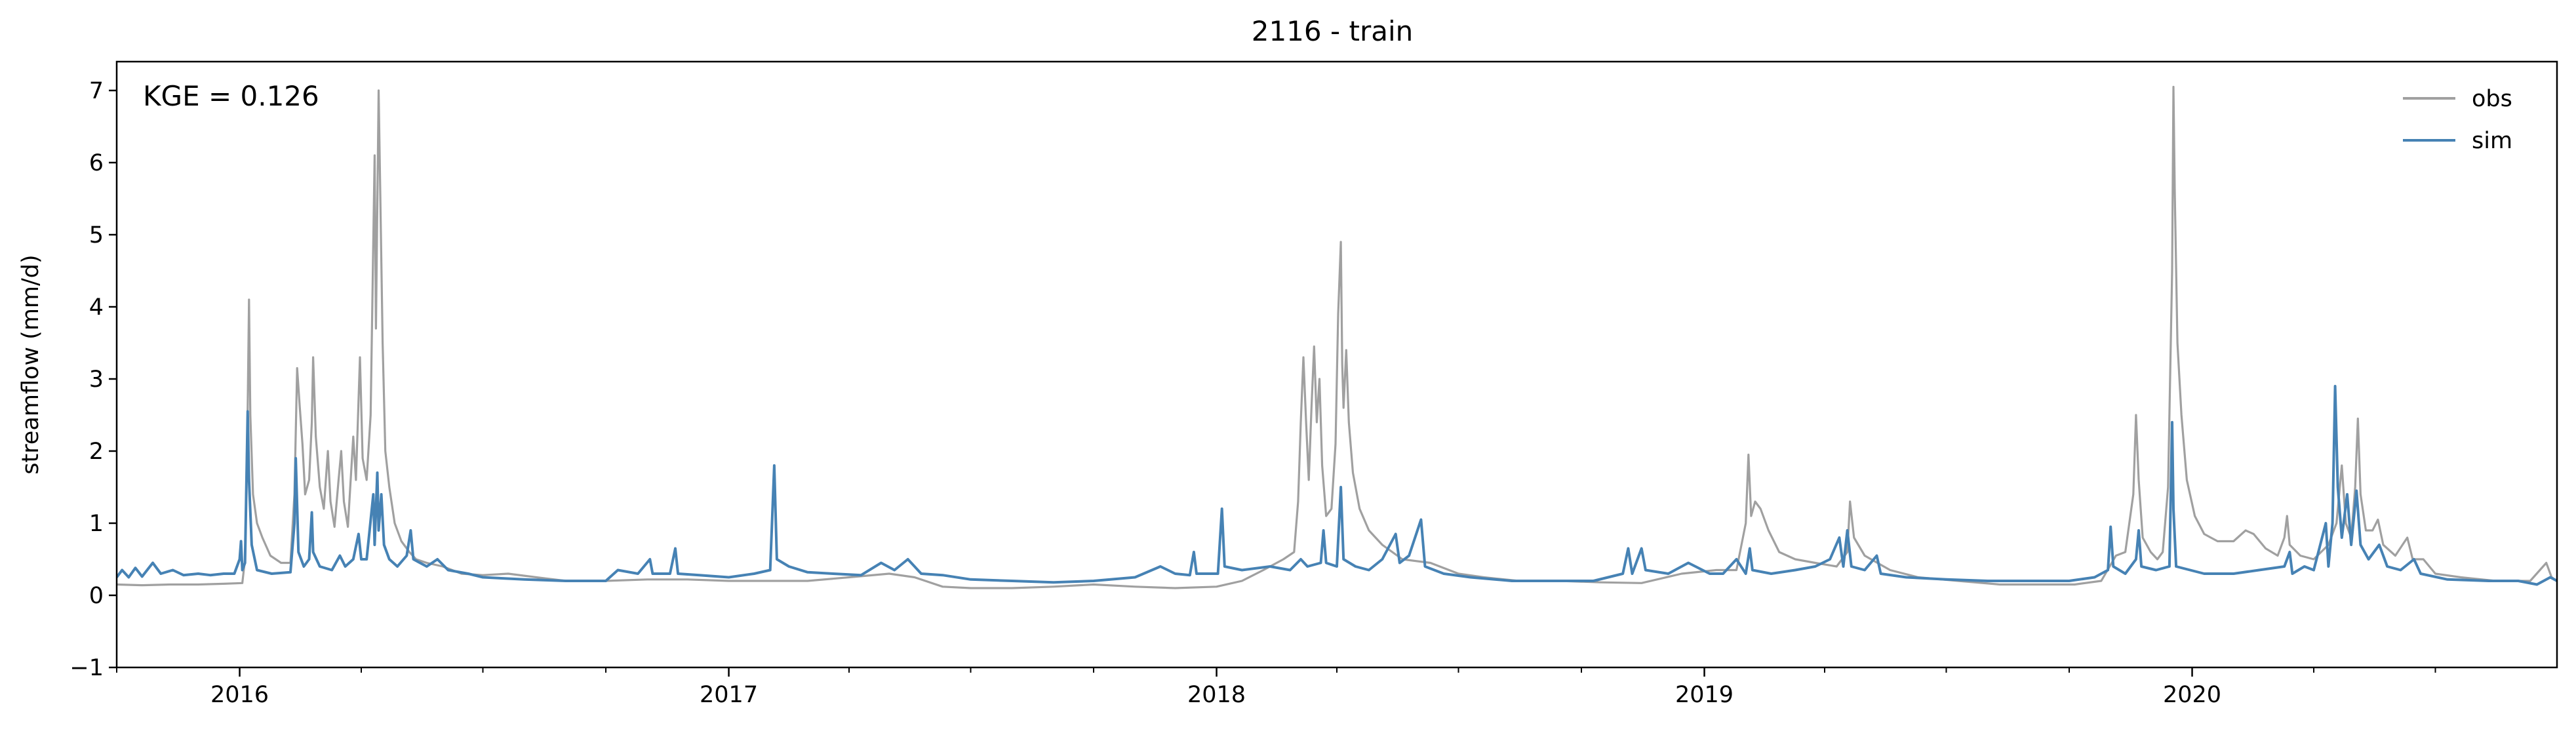 The height and width of the screenshot is (733, 2576). Describe the element at coordinates (1704, 695) in the screenshot. I see `x-tick-label: 2019` at that location.